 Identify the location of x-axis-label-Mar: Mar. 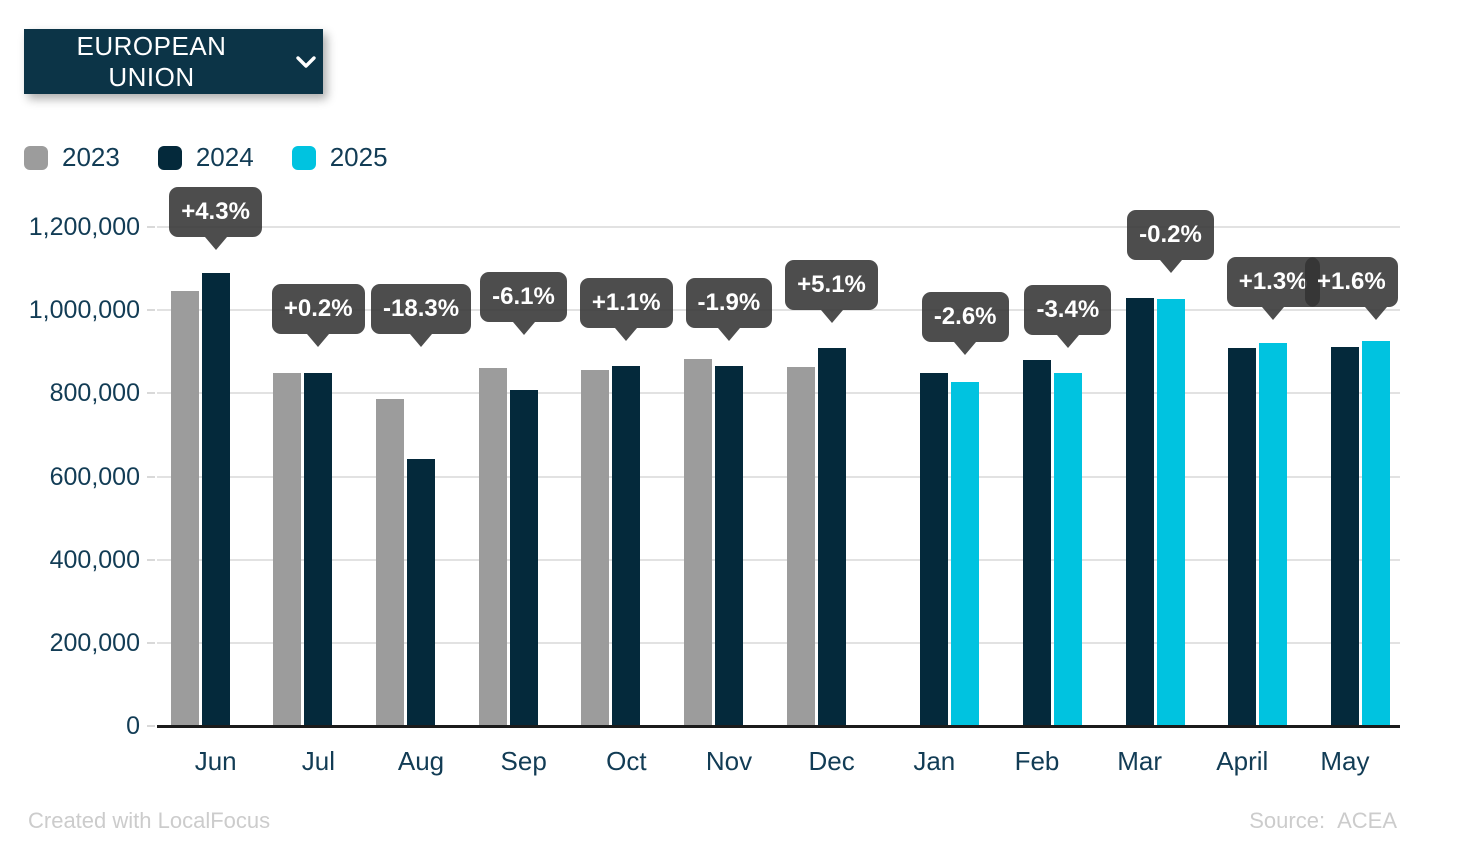
(1140, 761).